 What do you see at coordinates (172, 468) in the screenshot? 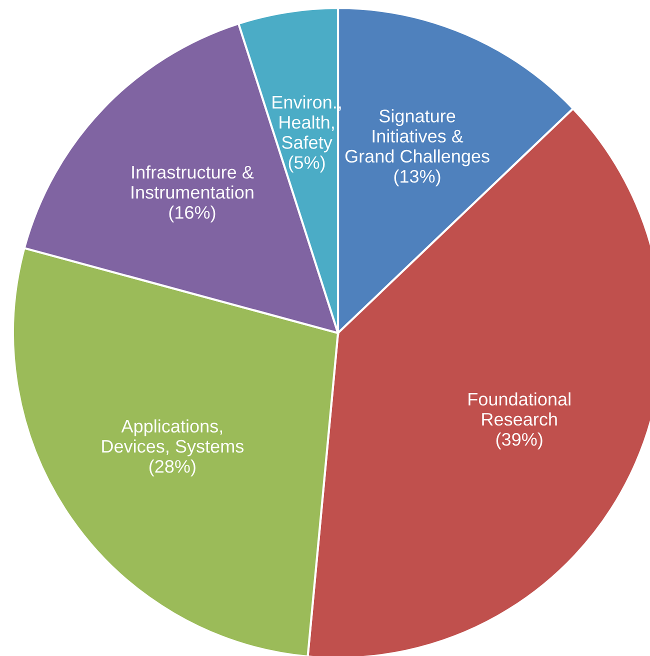
I see `data-label: (28%)` at bounding box center [172, 468].